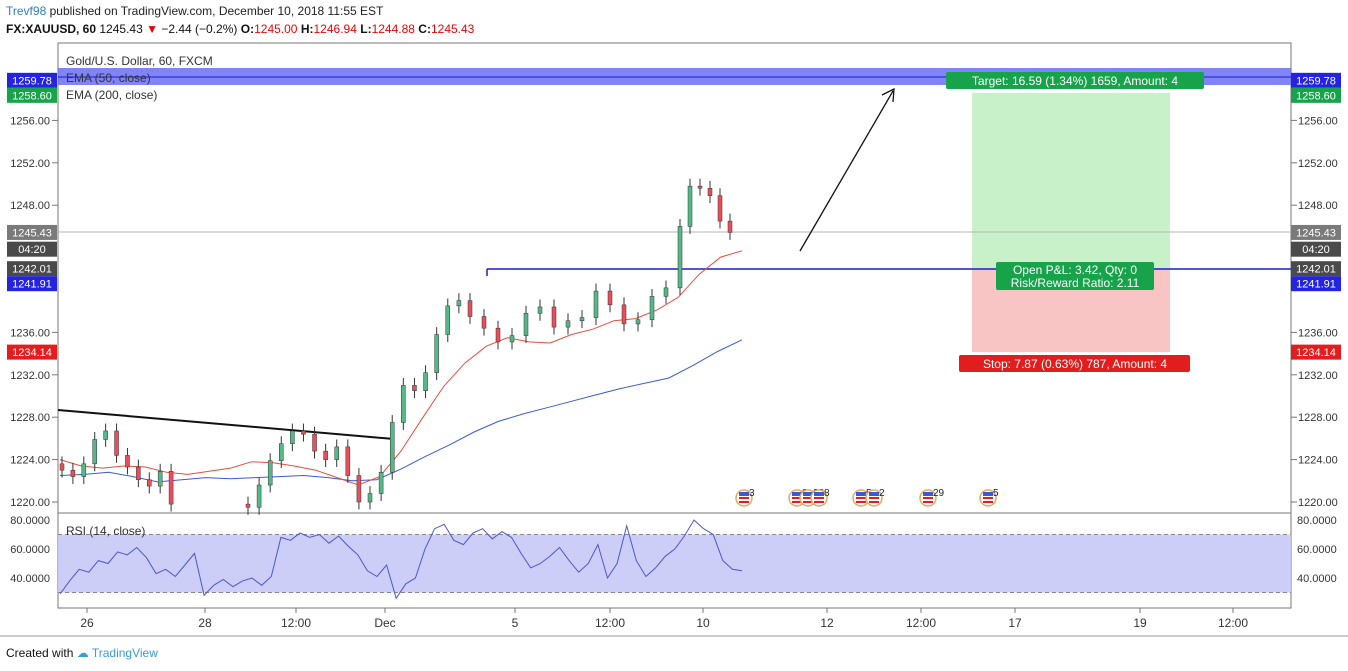 Image resolution: width=1348 pixels, height=671 pixels. What do you see at coordinates (846, 171) in the screenshot?
I see `projection-arrow` at bounding box center [846, 171].